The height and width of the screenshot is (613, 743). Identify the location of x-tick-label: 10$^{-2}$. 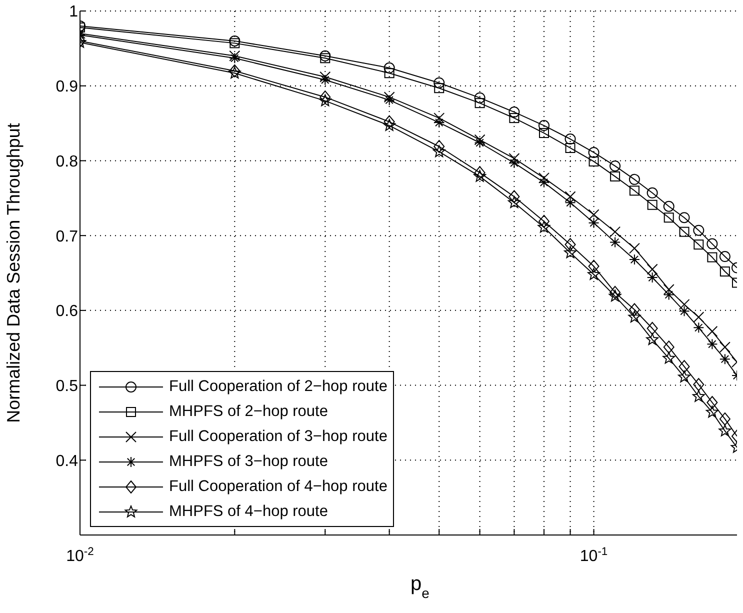
(80, 555).